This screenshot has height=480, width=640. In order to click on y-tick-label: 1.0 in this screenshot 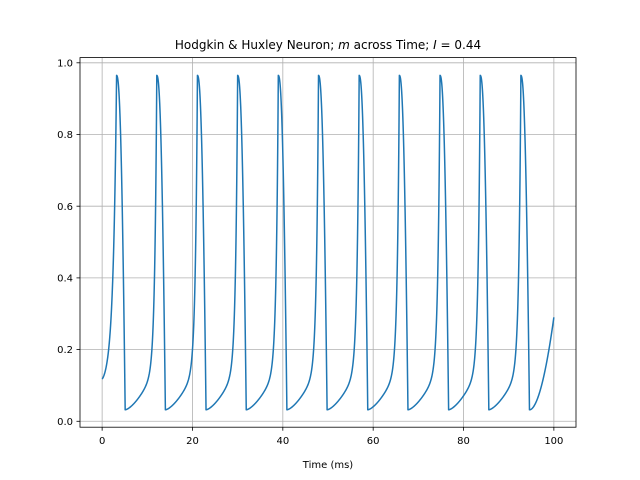, I will do `click(65, 63)`.